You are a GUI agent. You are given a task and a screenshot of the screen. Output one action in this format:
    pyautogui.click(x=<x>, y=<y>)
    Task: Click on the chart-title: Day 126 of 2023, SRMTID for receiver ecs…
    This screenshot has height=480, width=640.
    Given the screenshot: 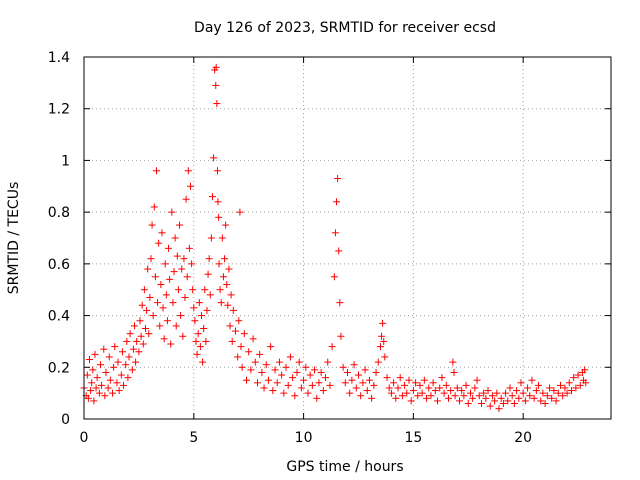 What is the action you would take?
    pyautogui.click(x=345, y=28)
    